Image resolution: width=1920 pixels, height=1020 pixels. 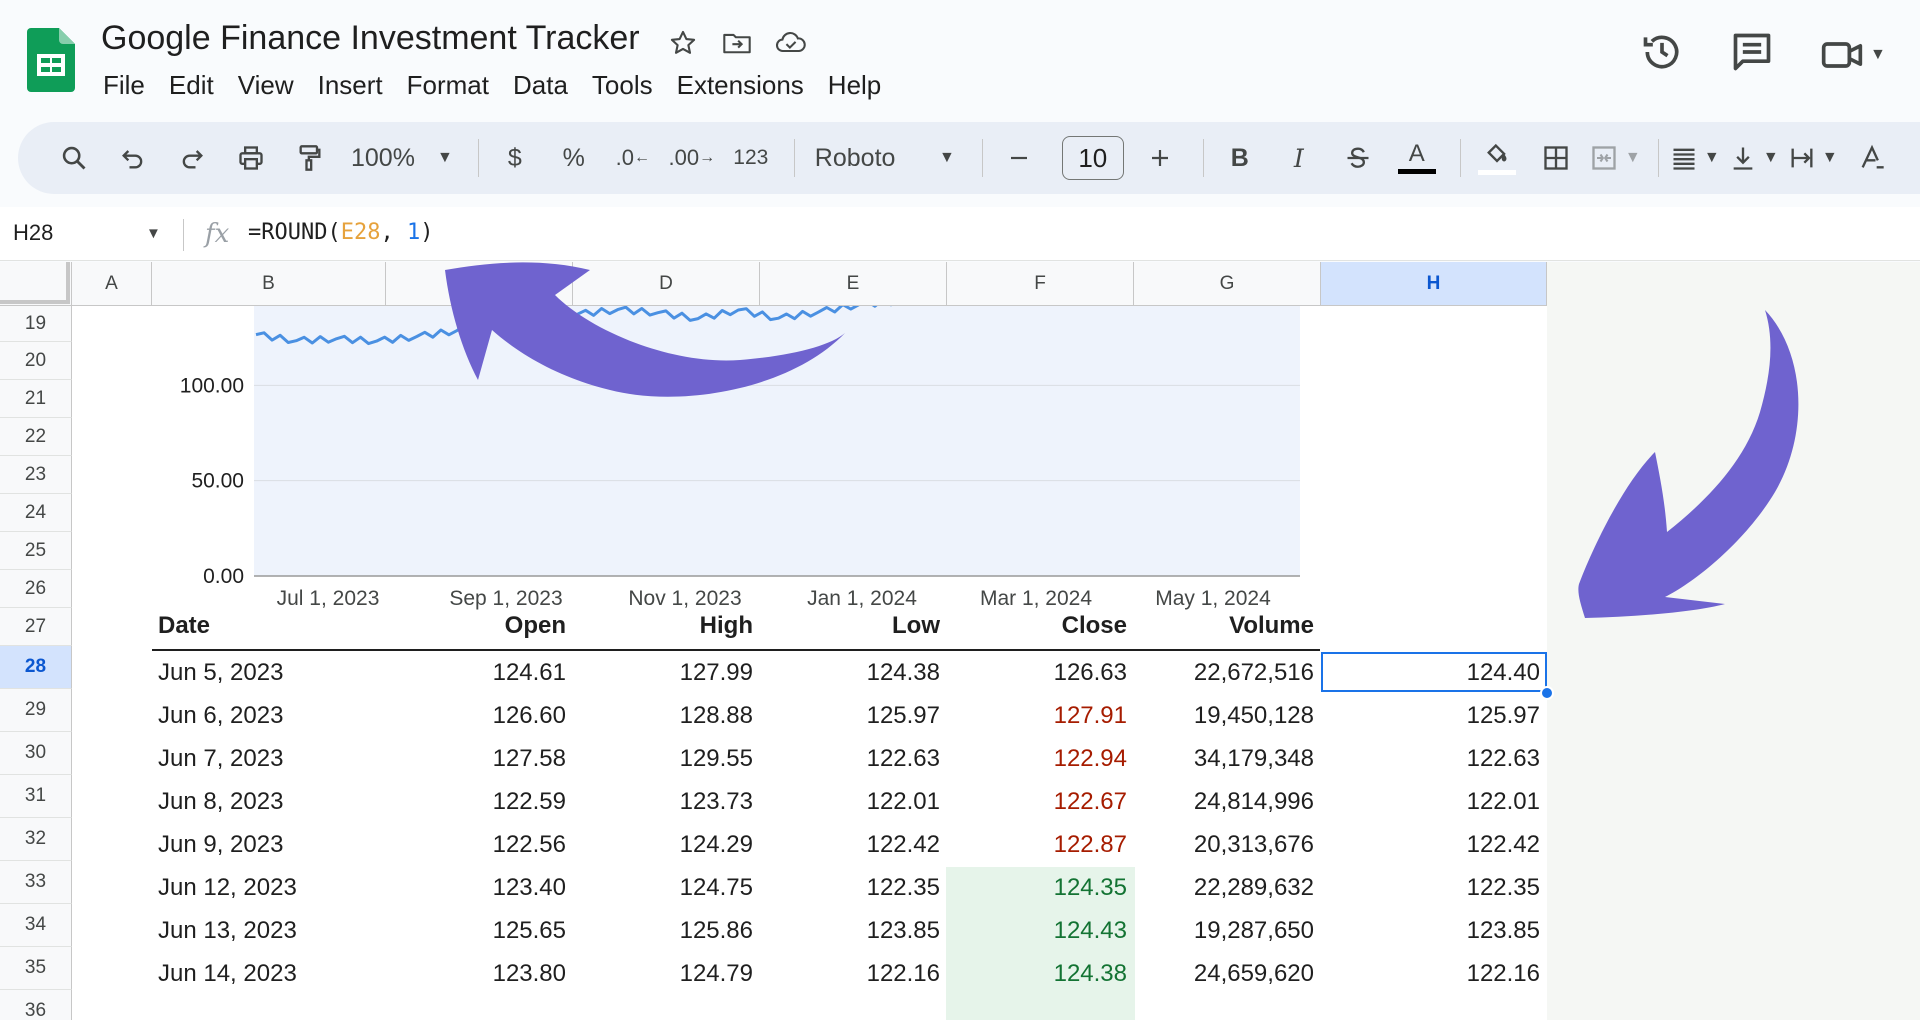 What do you see at coordinates (269, 284) in the screenshot?
I see `column-header-b: B` at bounding box center [269, 284].